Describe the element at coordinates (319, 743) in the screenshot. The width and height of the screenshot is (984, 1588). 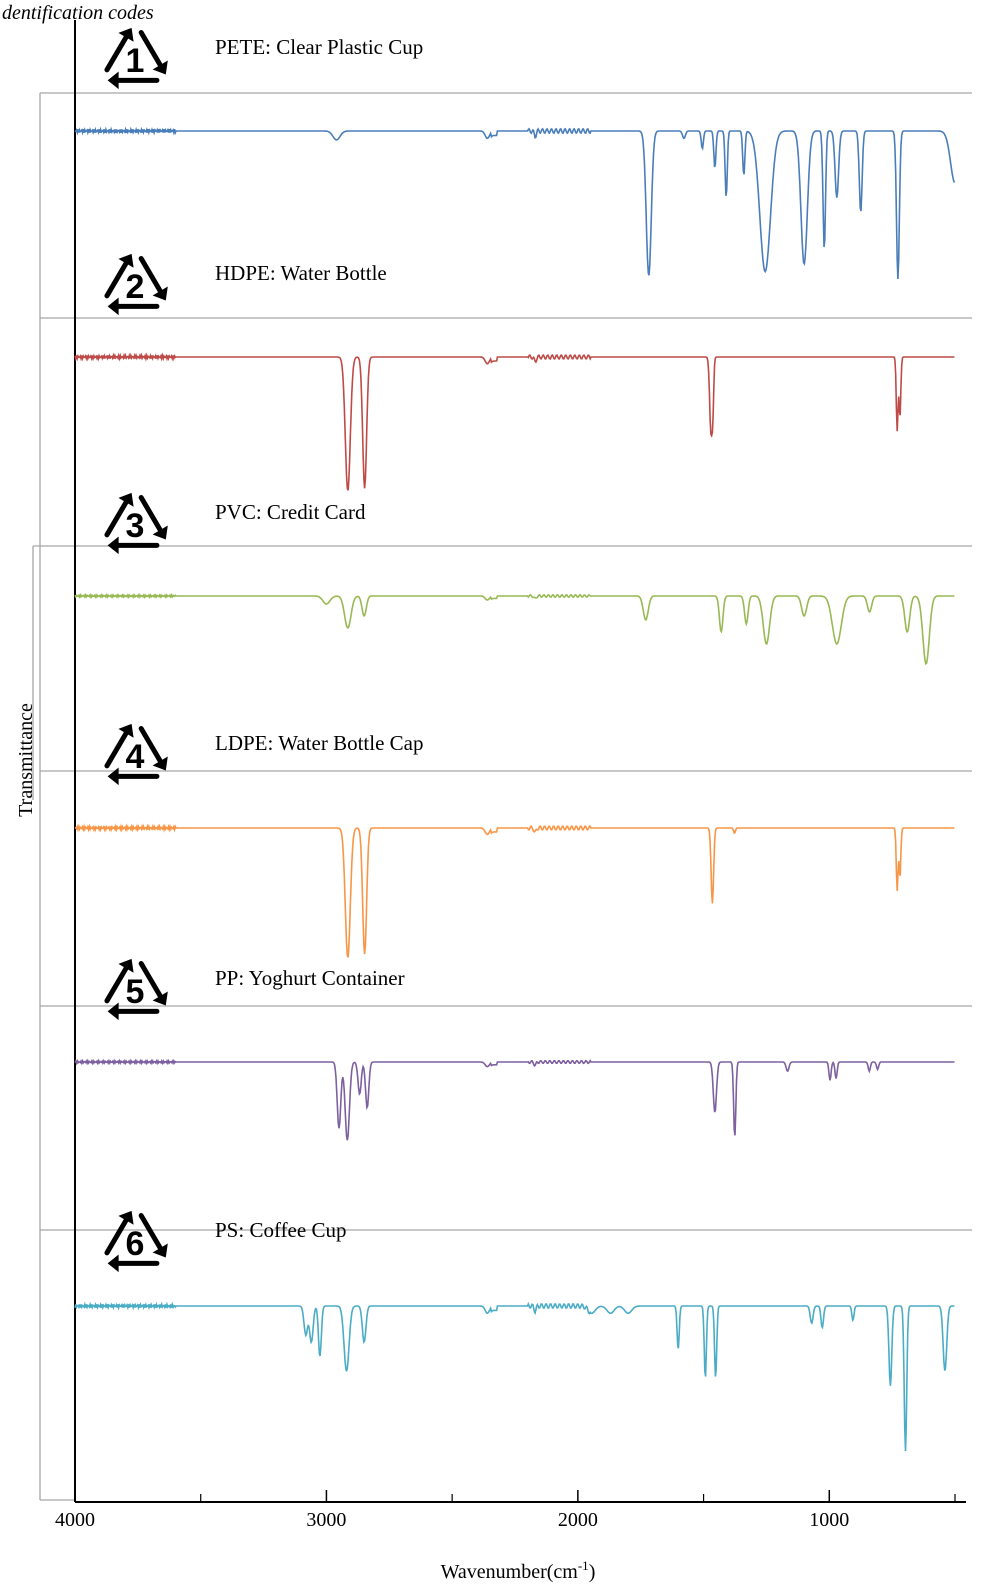
I see `sample-label: LDPE: Water Bottle Cap` at that location.